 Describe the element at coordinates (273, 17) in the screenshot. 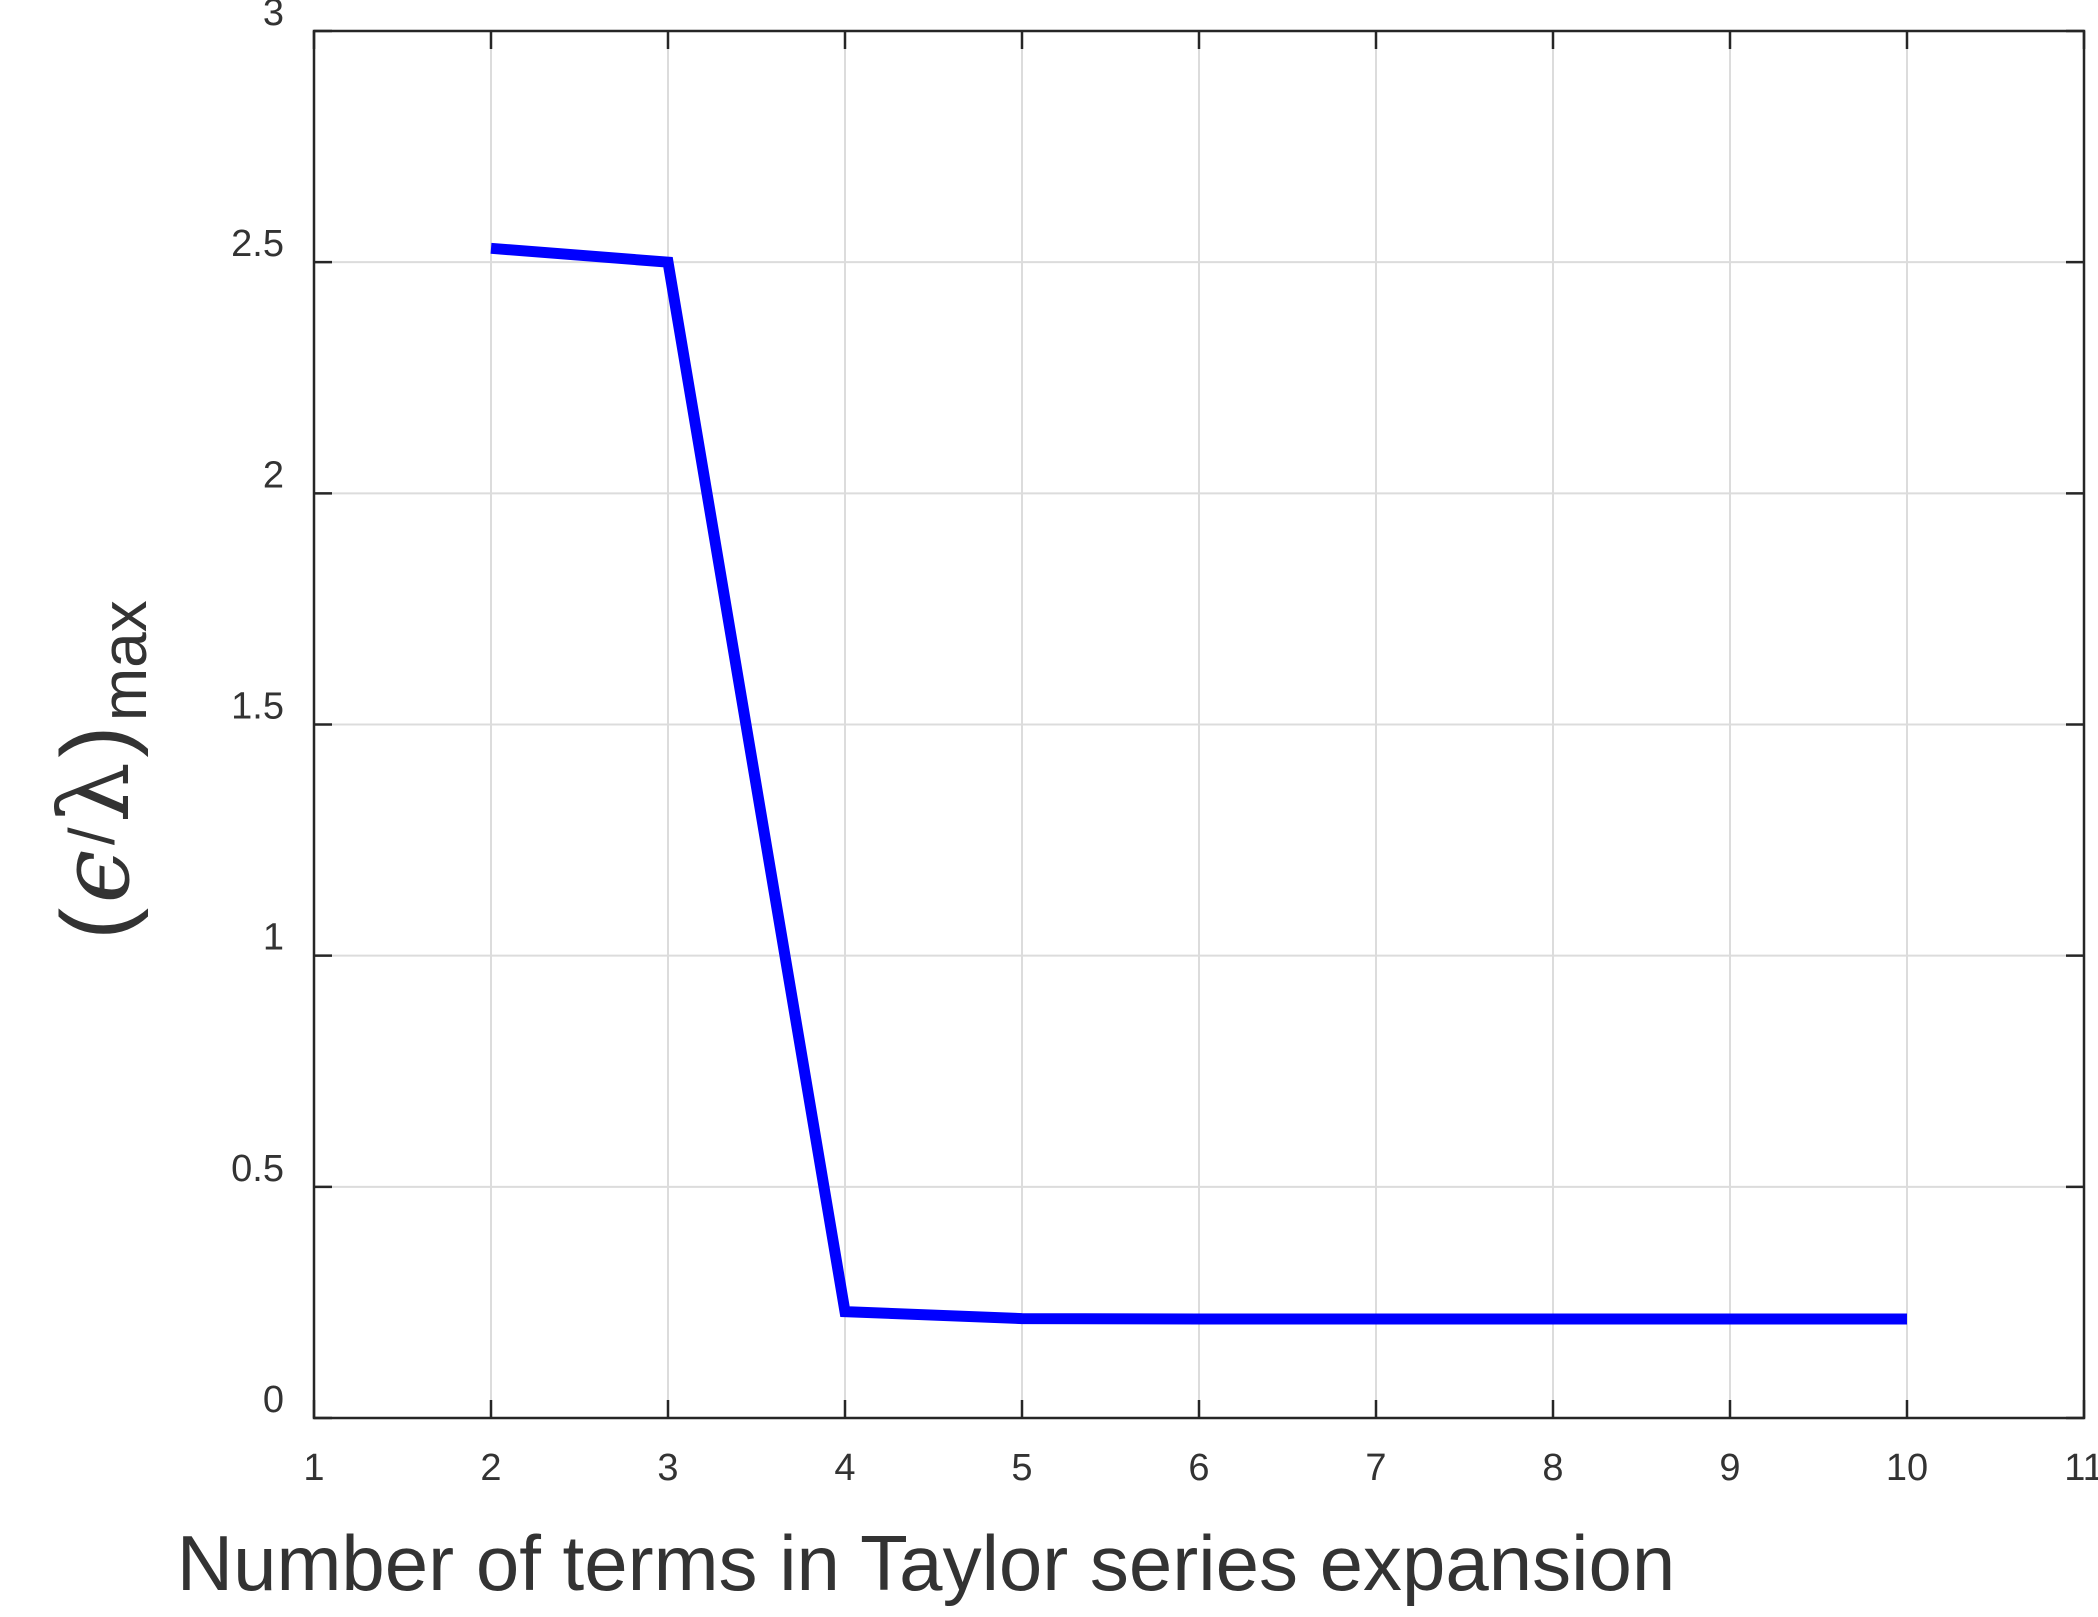

I see `y-tick-label: 3` at that location.